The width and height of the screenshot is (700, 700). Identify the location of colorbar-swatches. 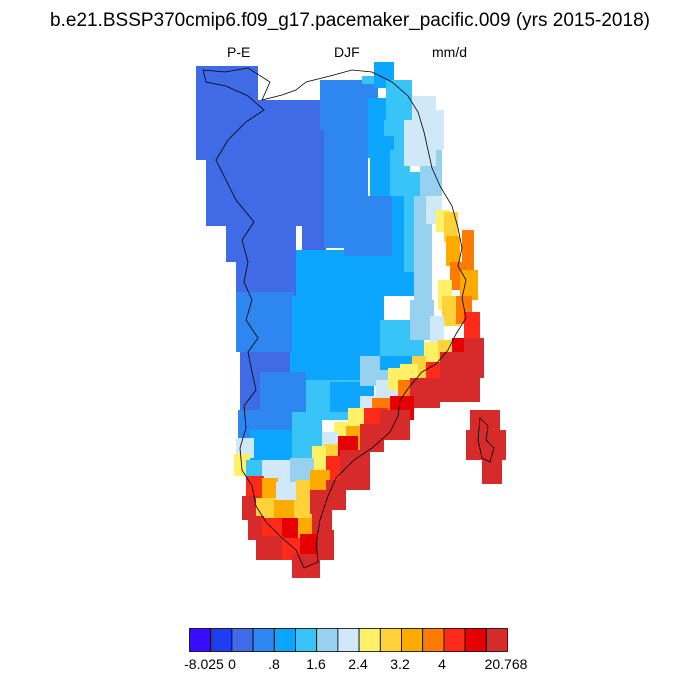
(348, 640).